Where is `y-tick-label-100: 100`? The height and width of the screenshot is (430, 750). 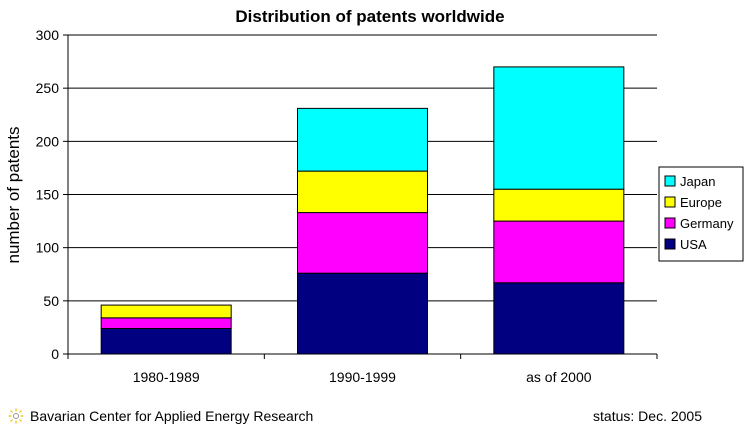 y-tick-label-100: 100 is located at coordinates (48, 248).